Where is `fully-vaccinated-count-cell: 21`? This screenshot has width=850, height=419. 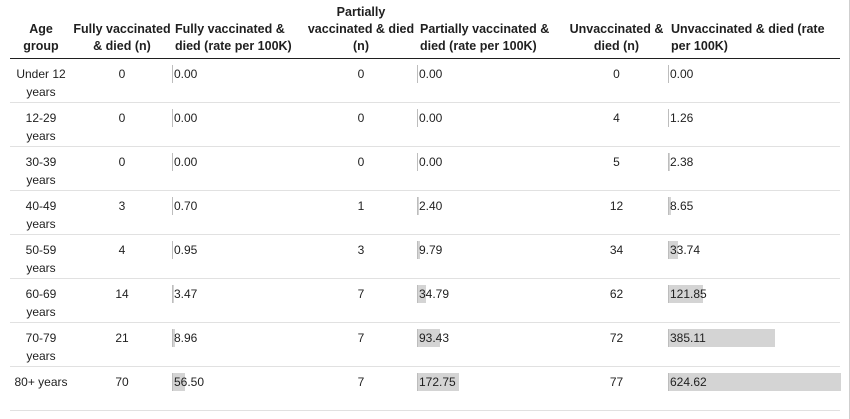
fully-vaccinated-count-cell: 21 is located at coordinates (122, 344).